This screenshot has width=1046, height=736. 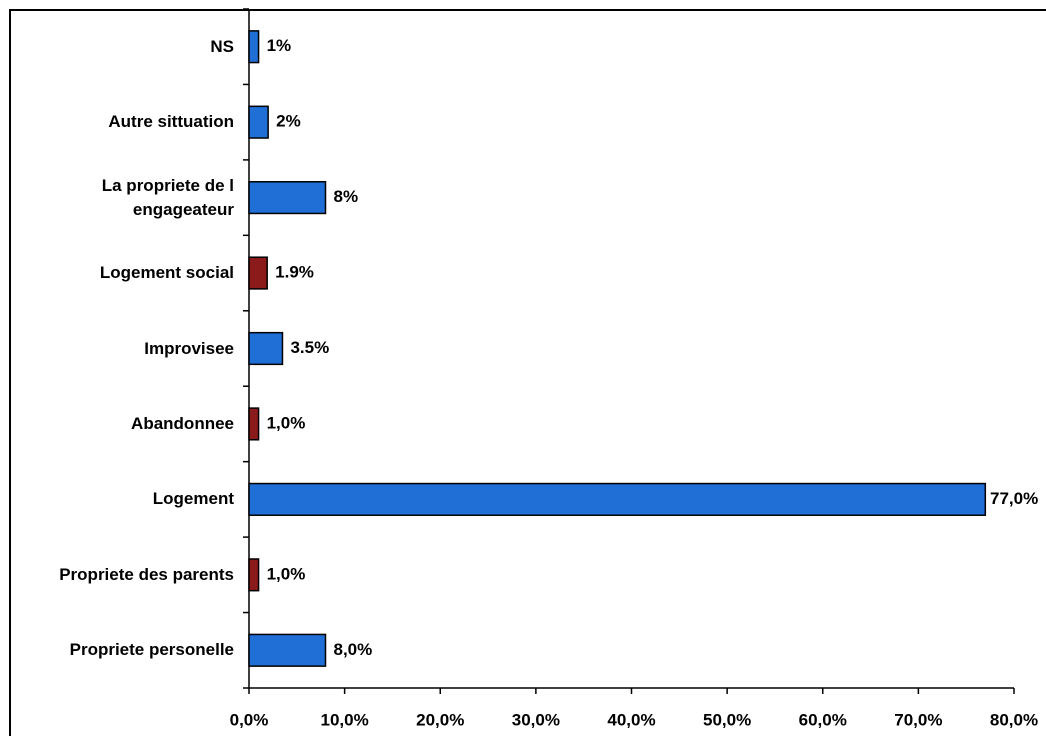 I want to click on value-label: 3.5%, so click(x=309, y=347).